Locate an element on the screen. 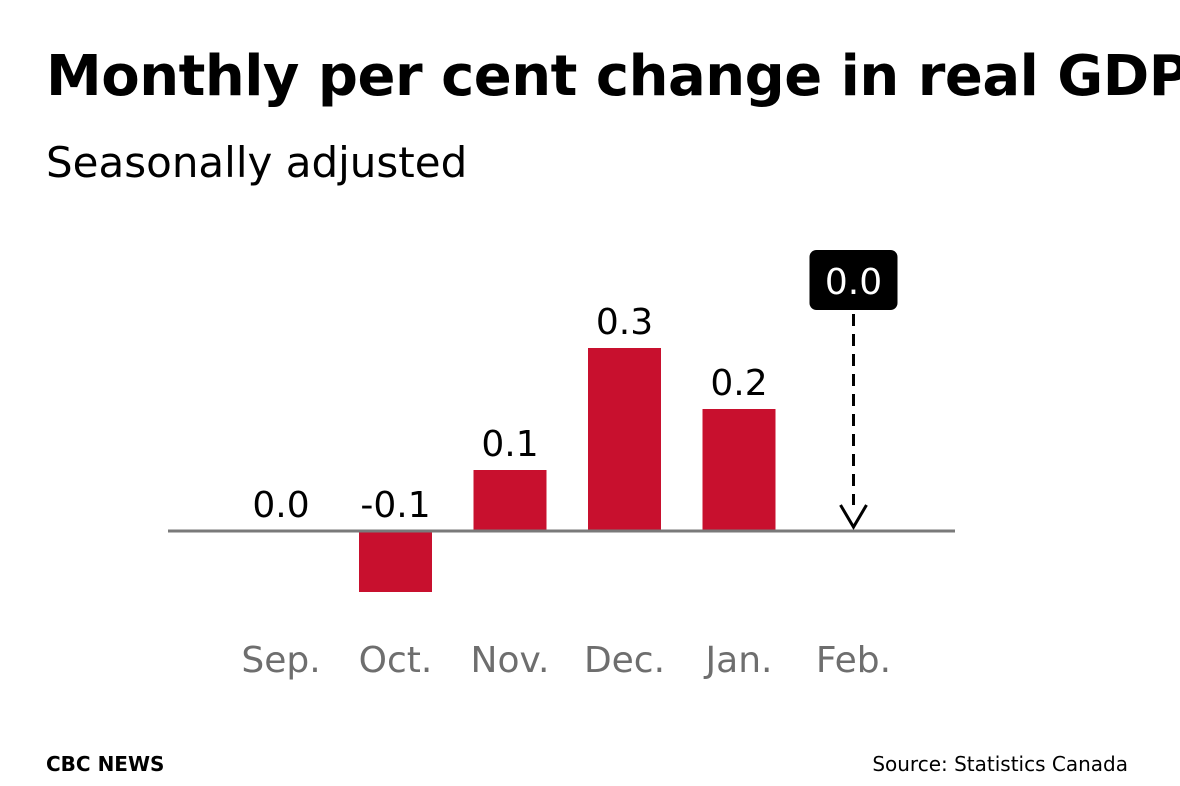 This screenshot has height=786, width=1180. value-label: 0.2 is located at coordinates (738, 383).